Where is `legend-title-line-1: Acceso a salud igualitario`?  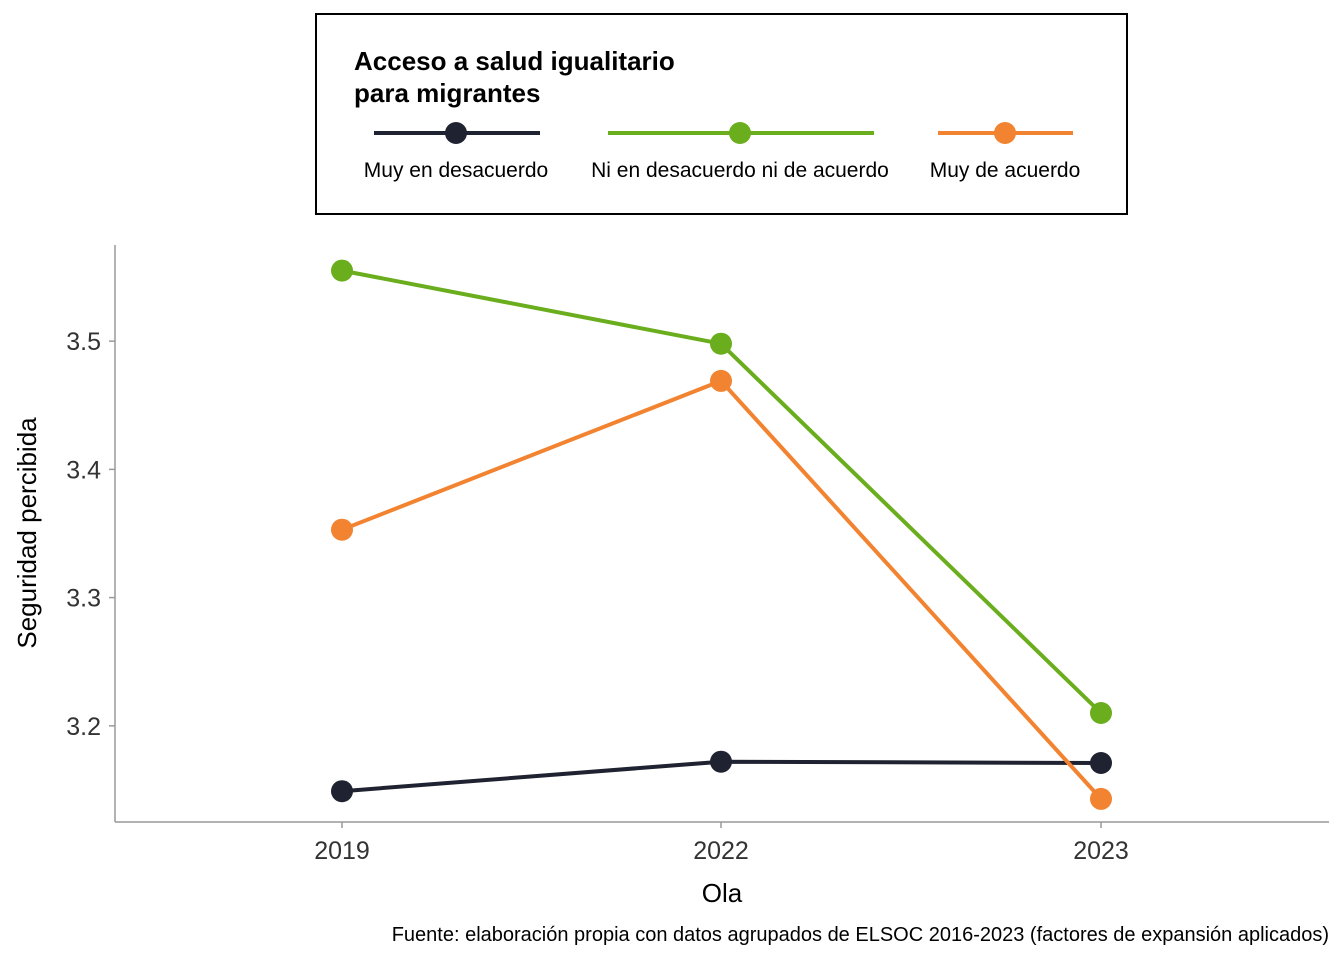
legend-title-line-1: Acceso a salud igualitario is located at coordinates (514, 61).